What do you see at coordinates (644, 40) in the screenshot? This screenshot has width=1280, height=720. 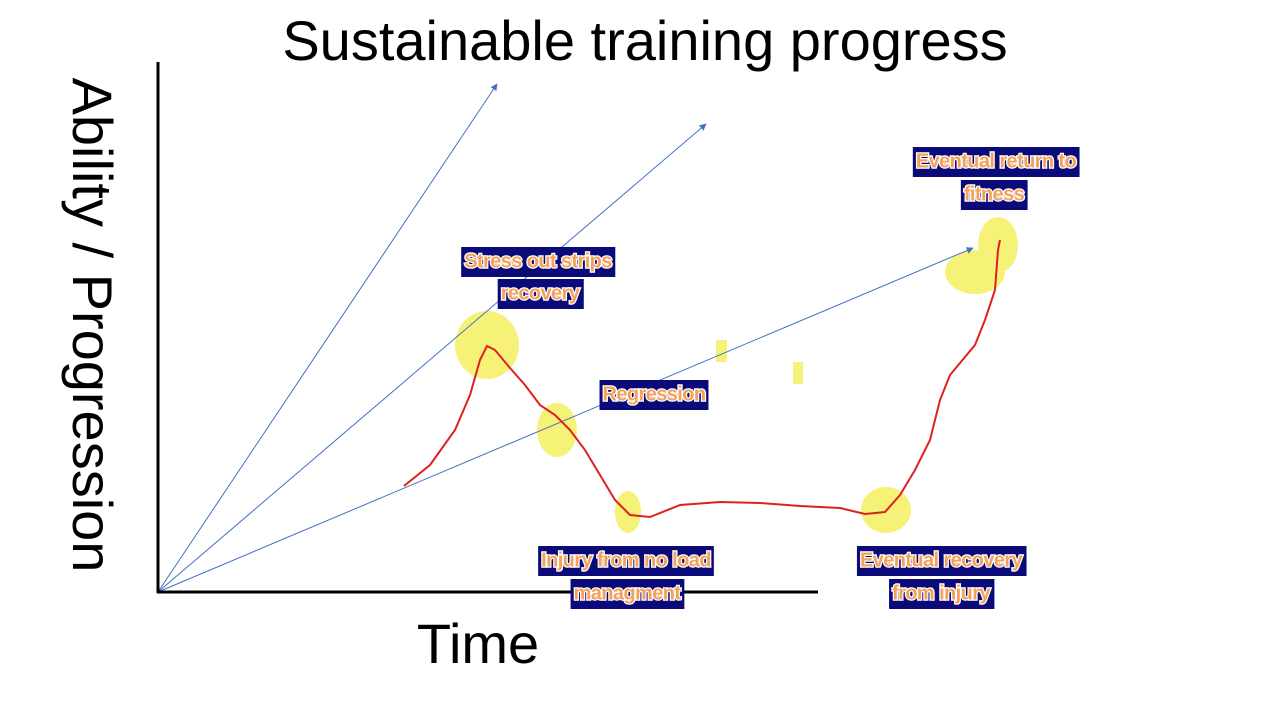 I see `title: Sustainable training progress` at bounding box center [644, 40].